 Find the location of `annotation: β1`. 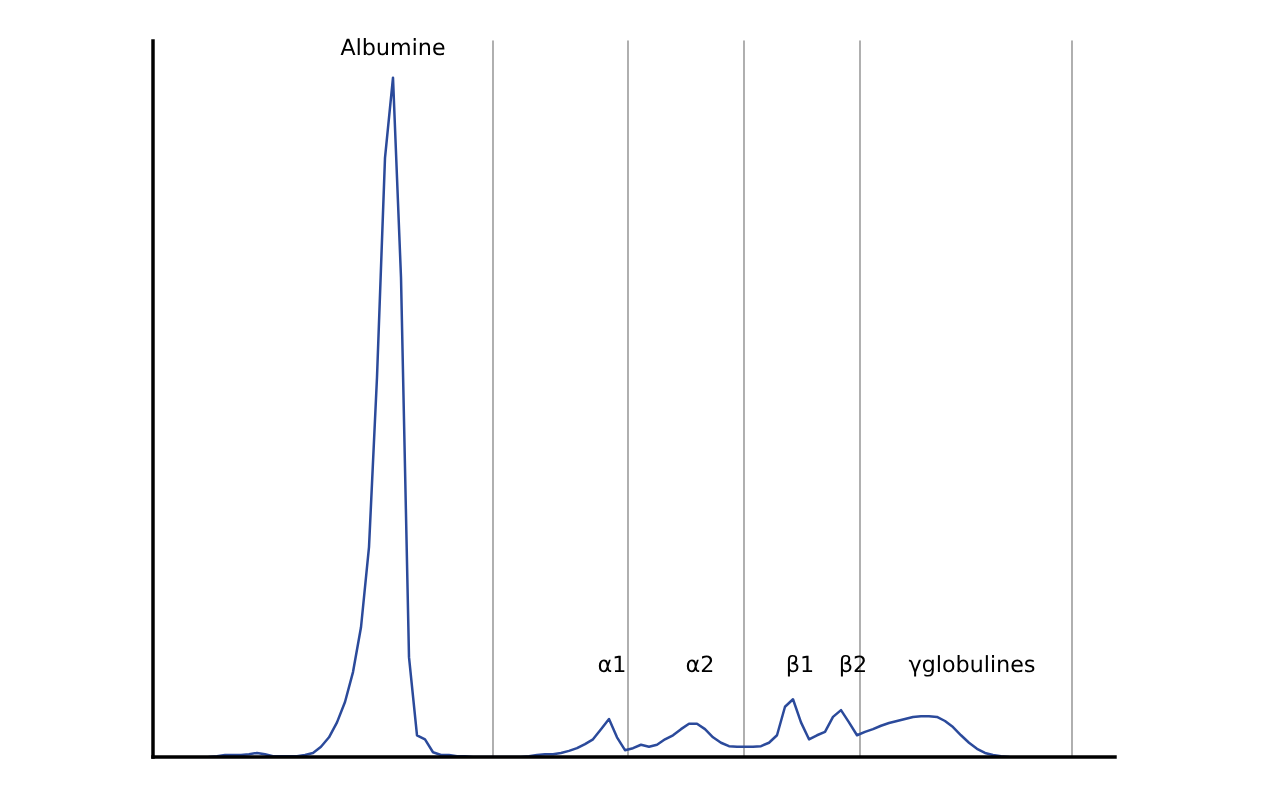

annotation: β1 is located at coordinates (800, 665).